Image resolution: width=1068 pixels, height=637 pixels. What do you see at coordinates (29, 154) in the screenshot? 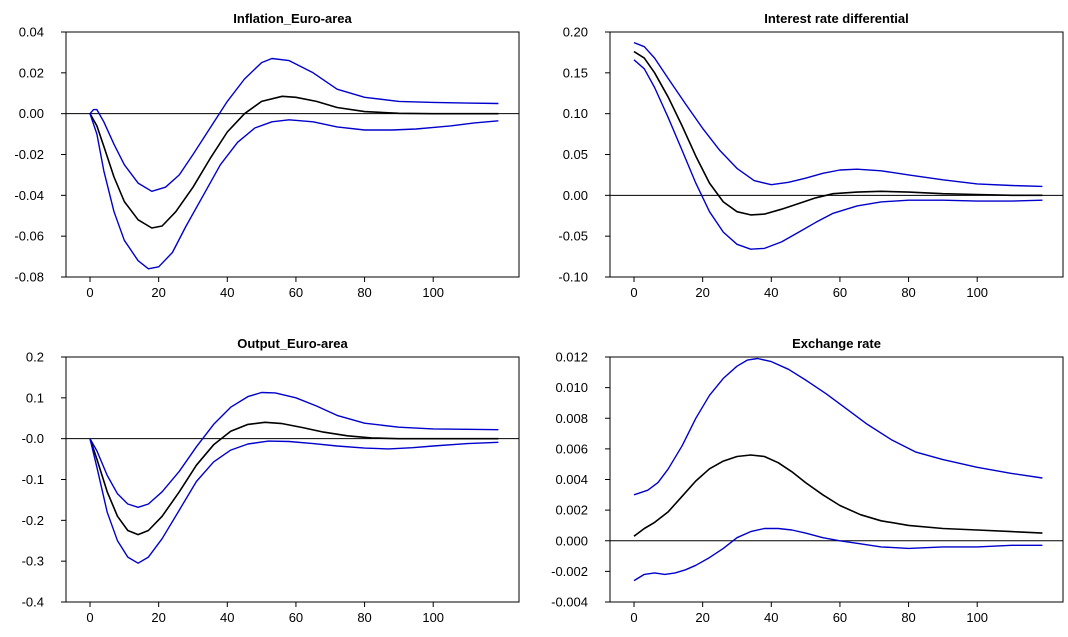
I see `y-tick-label: -0.02` at bounding box center [29, 154].